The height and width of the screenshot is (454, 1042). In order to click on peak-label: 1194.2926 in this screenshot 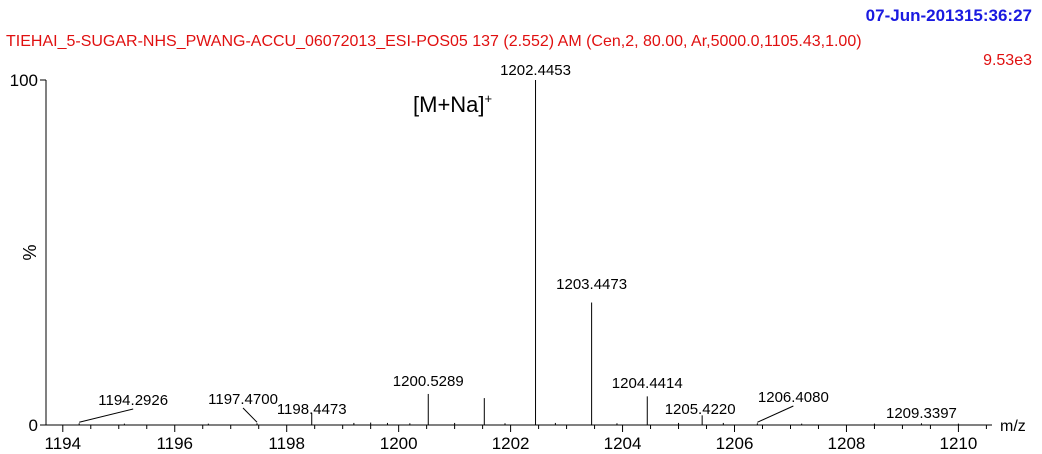, I will do `click(133, 400)`.